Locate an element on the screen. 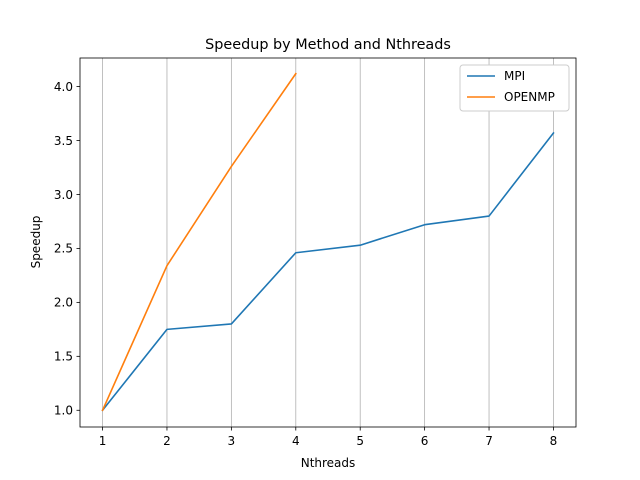 The height and width of the screenshot is (480, 640). x-axis: 1 2 3 4 5 6 7 8 is located at coordinates (328, 437).